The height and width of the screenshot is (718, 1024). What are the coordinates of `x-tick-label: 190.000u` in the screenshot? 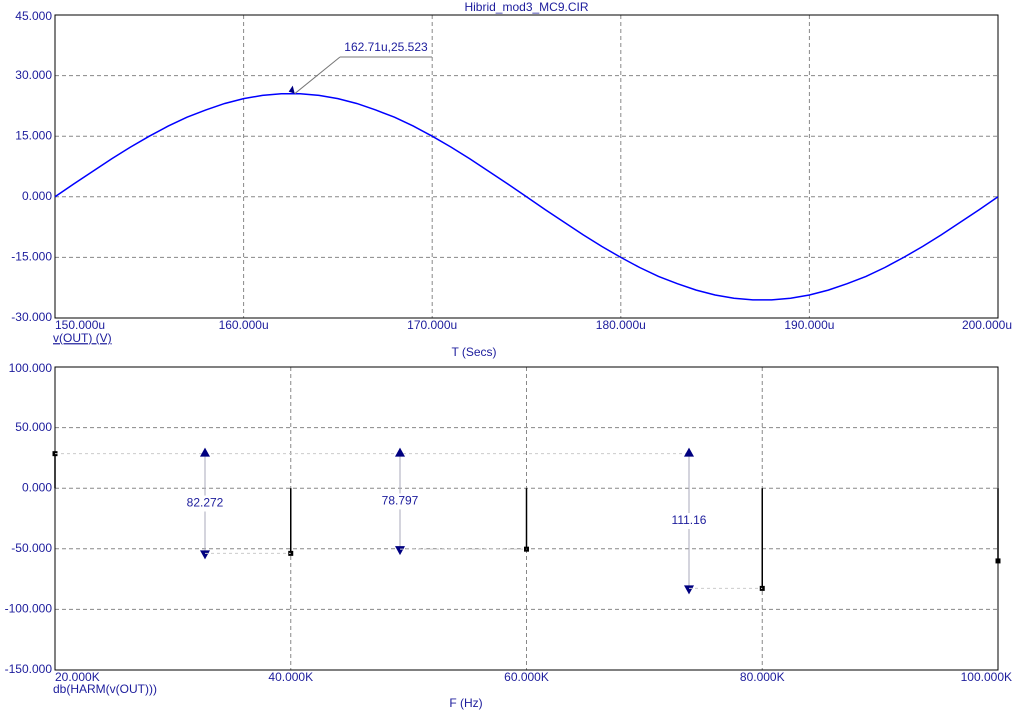 It's located at (809, 325).